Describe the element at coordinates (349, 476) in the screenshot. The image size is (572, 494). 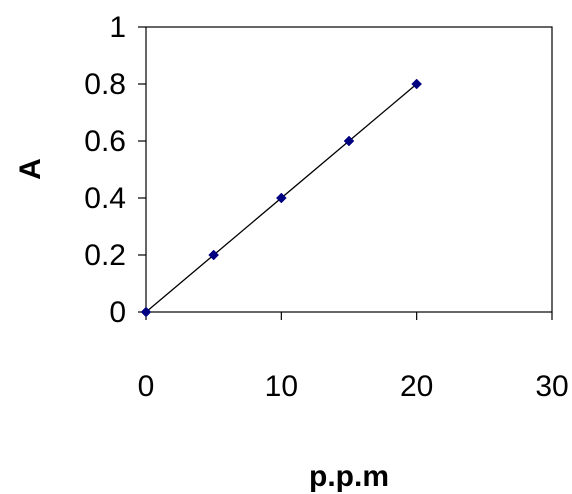
I see `x-axis-title: p.p.m` at that location.